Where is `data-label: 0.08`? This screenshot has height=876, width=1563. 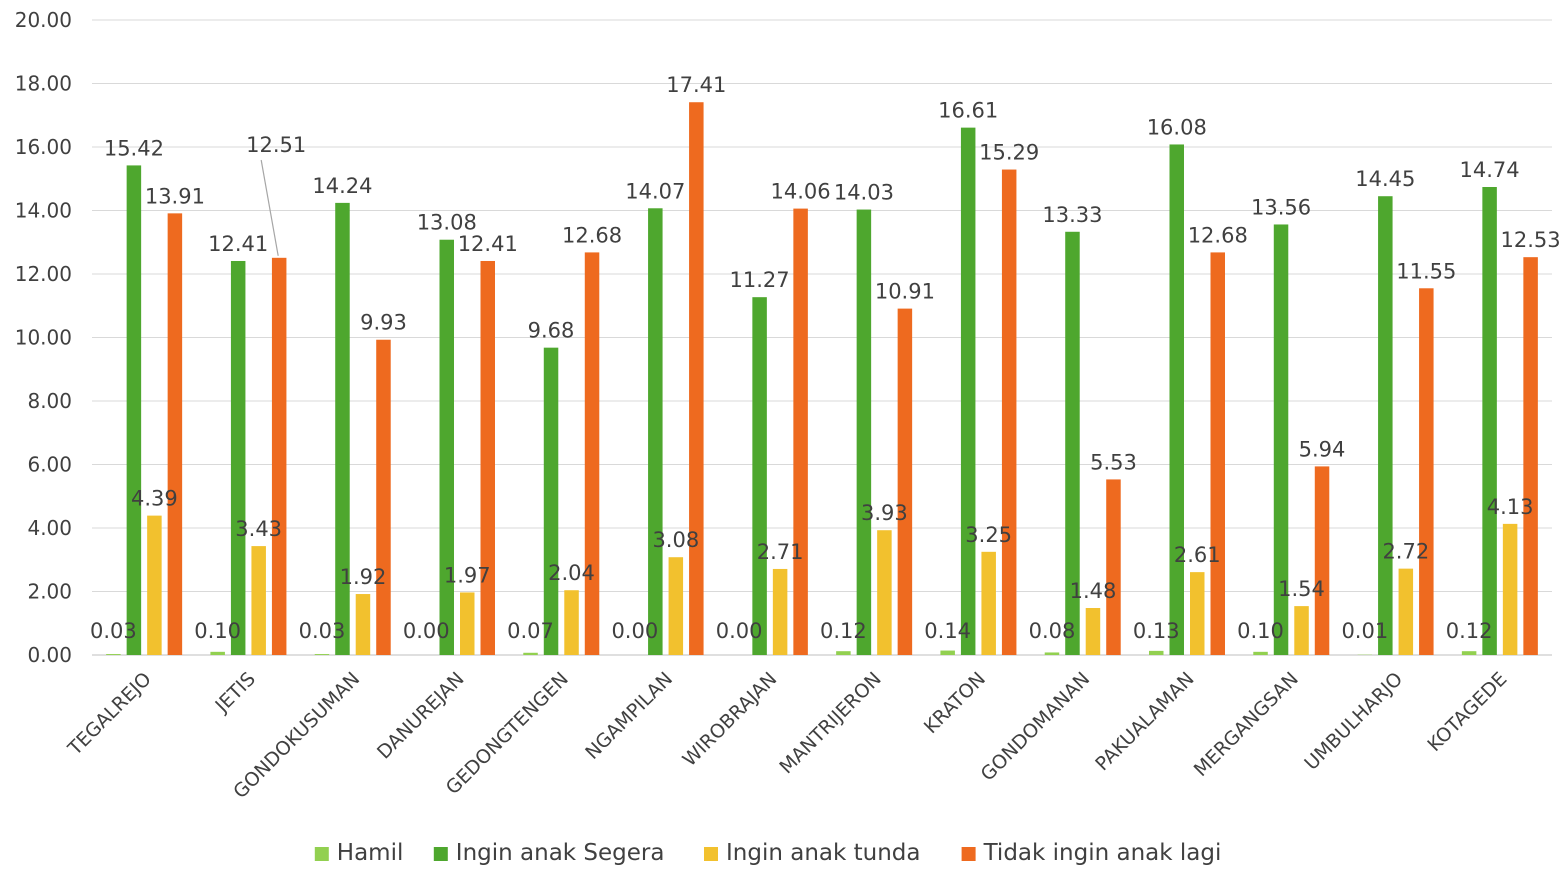 data-label: 0.08 is located at coordinates (1052, 631).